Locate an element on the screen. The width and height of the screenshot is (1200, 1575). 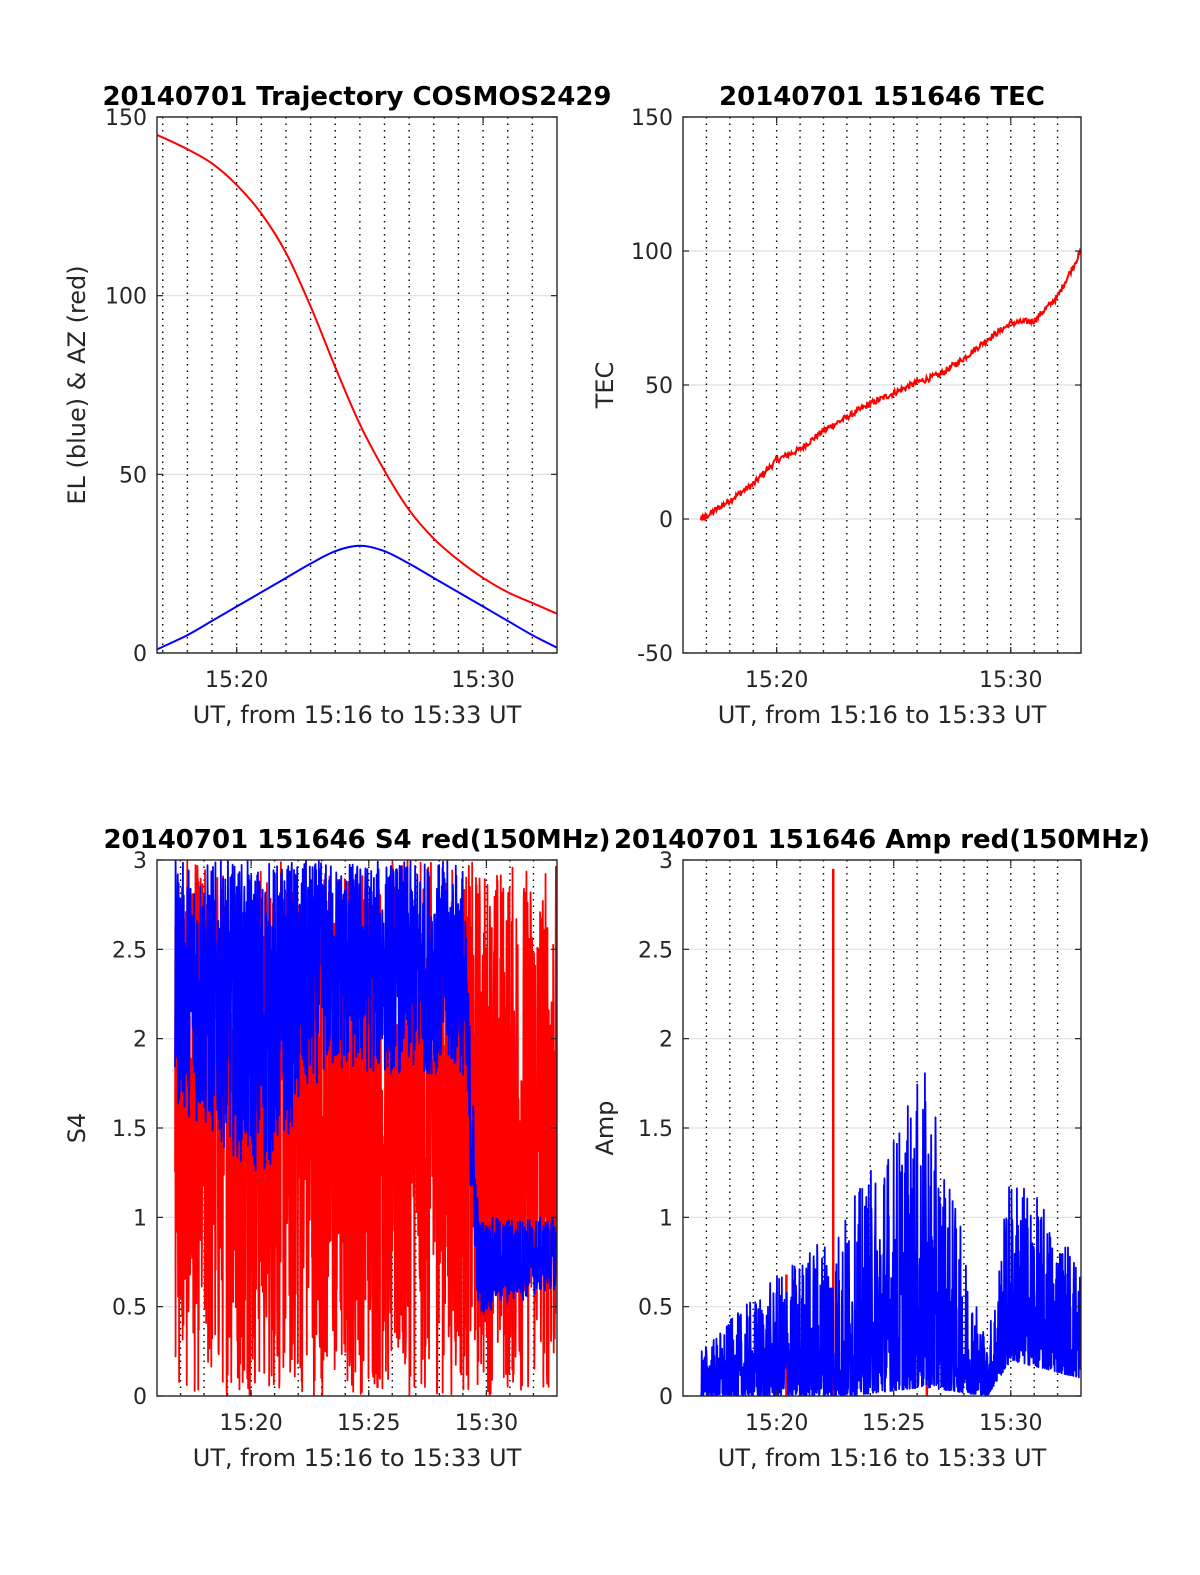
chart-title: 20140701 151646 S4 red(150MHz) is located at coordinates (356, 840).